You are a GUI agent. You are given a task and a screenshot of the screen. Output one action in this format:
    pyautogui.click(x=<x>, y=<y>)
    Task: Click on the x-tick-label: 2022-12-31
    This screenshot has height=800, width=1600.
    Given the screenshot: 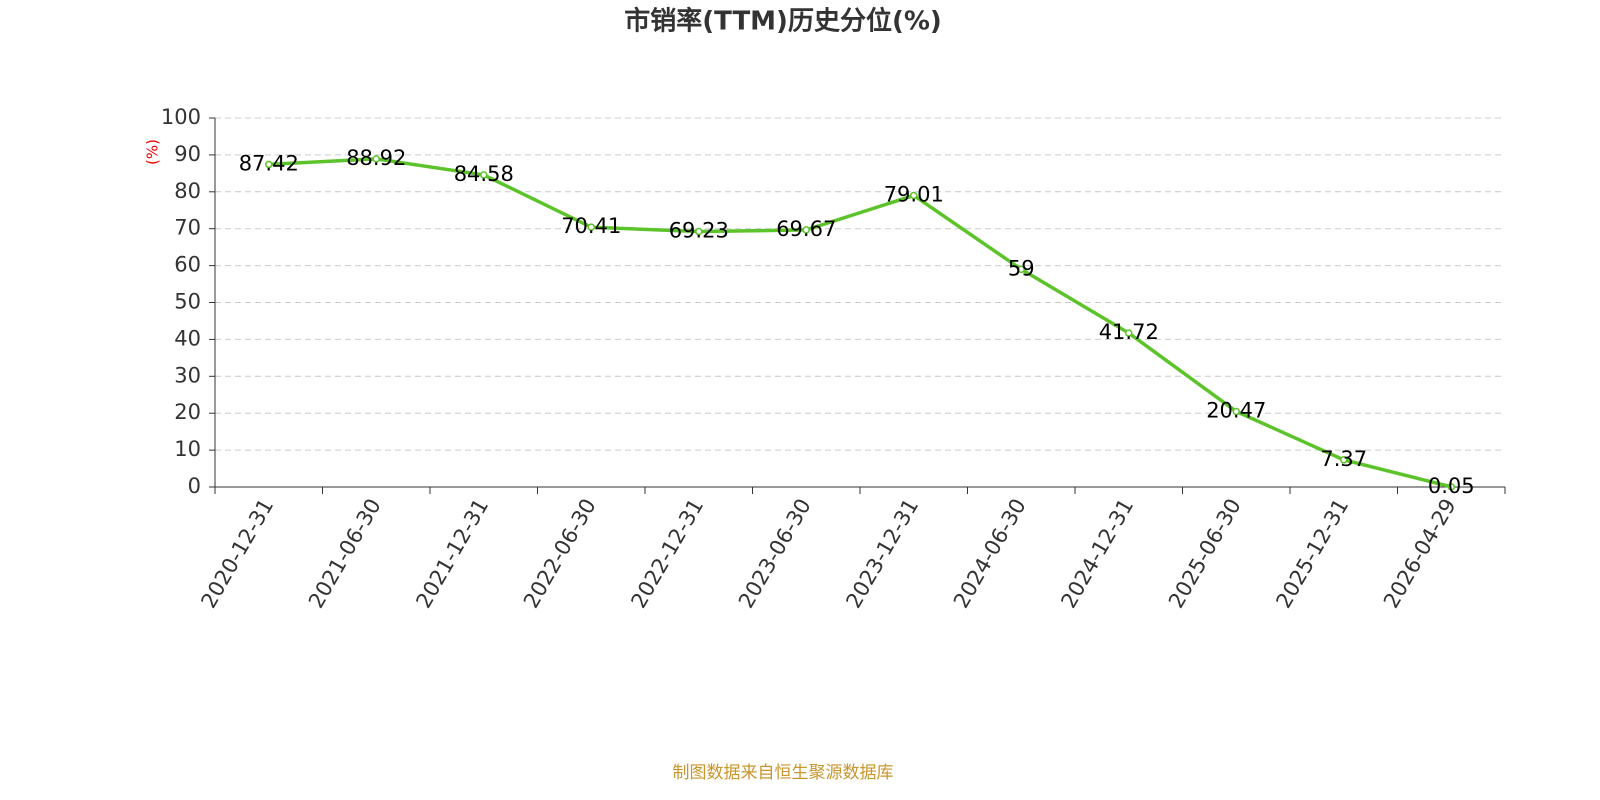 What is the action you would take?
    pyautogui.click(x=667, y=554)
    